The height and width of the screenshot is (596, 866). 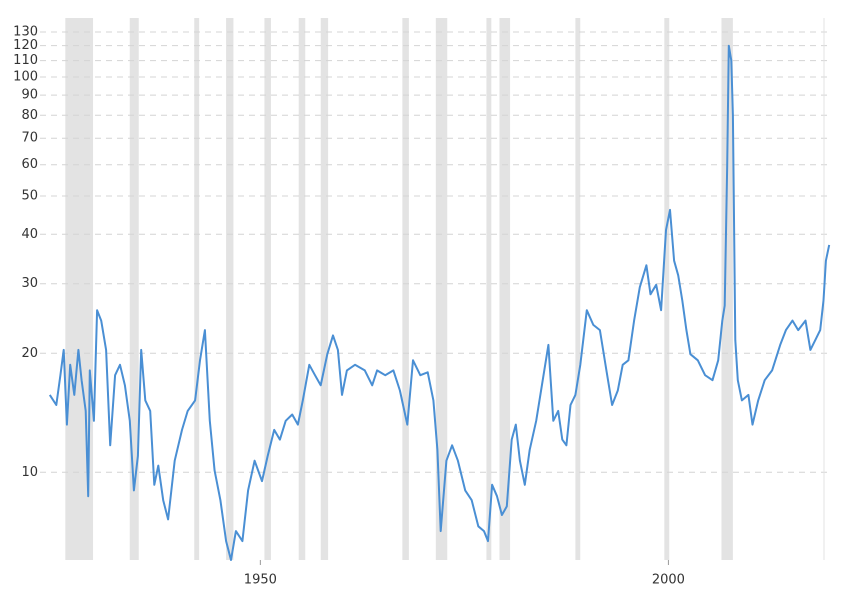 I want to click on y-tick-label: 70, so click(x=29, y=138).